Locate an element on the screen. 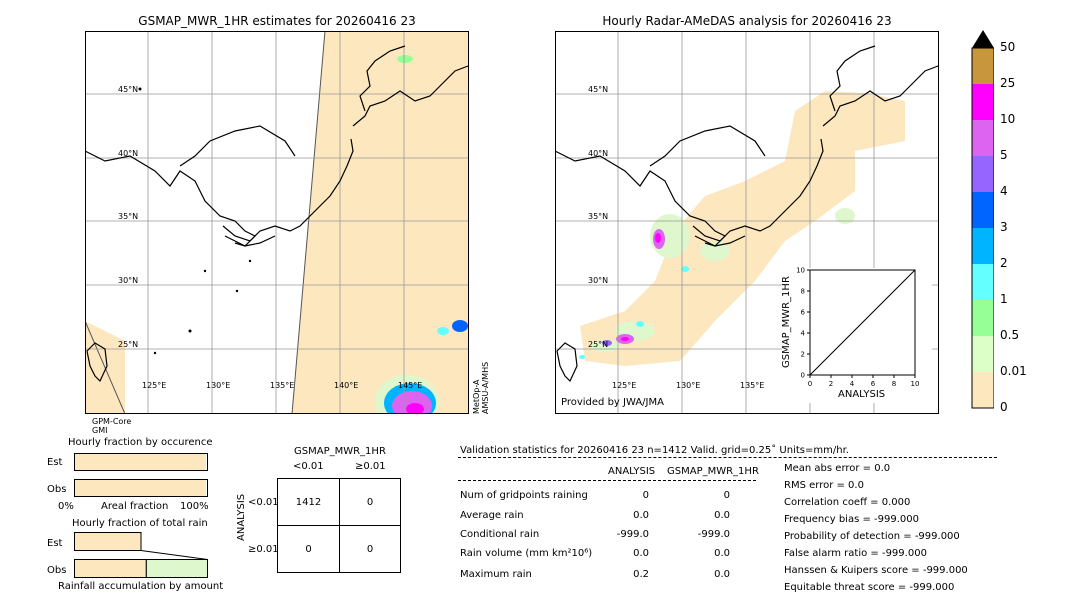 This screenshot has width=1080, height=612. score-line: Mean abs error = 0.0 is located at coordinates (837, 468).